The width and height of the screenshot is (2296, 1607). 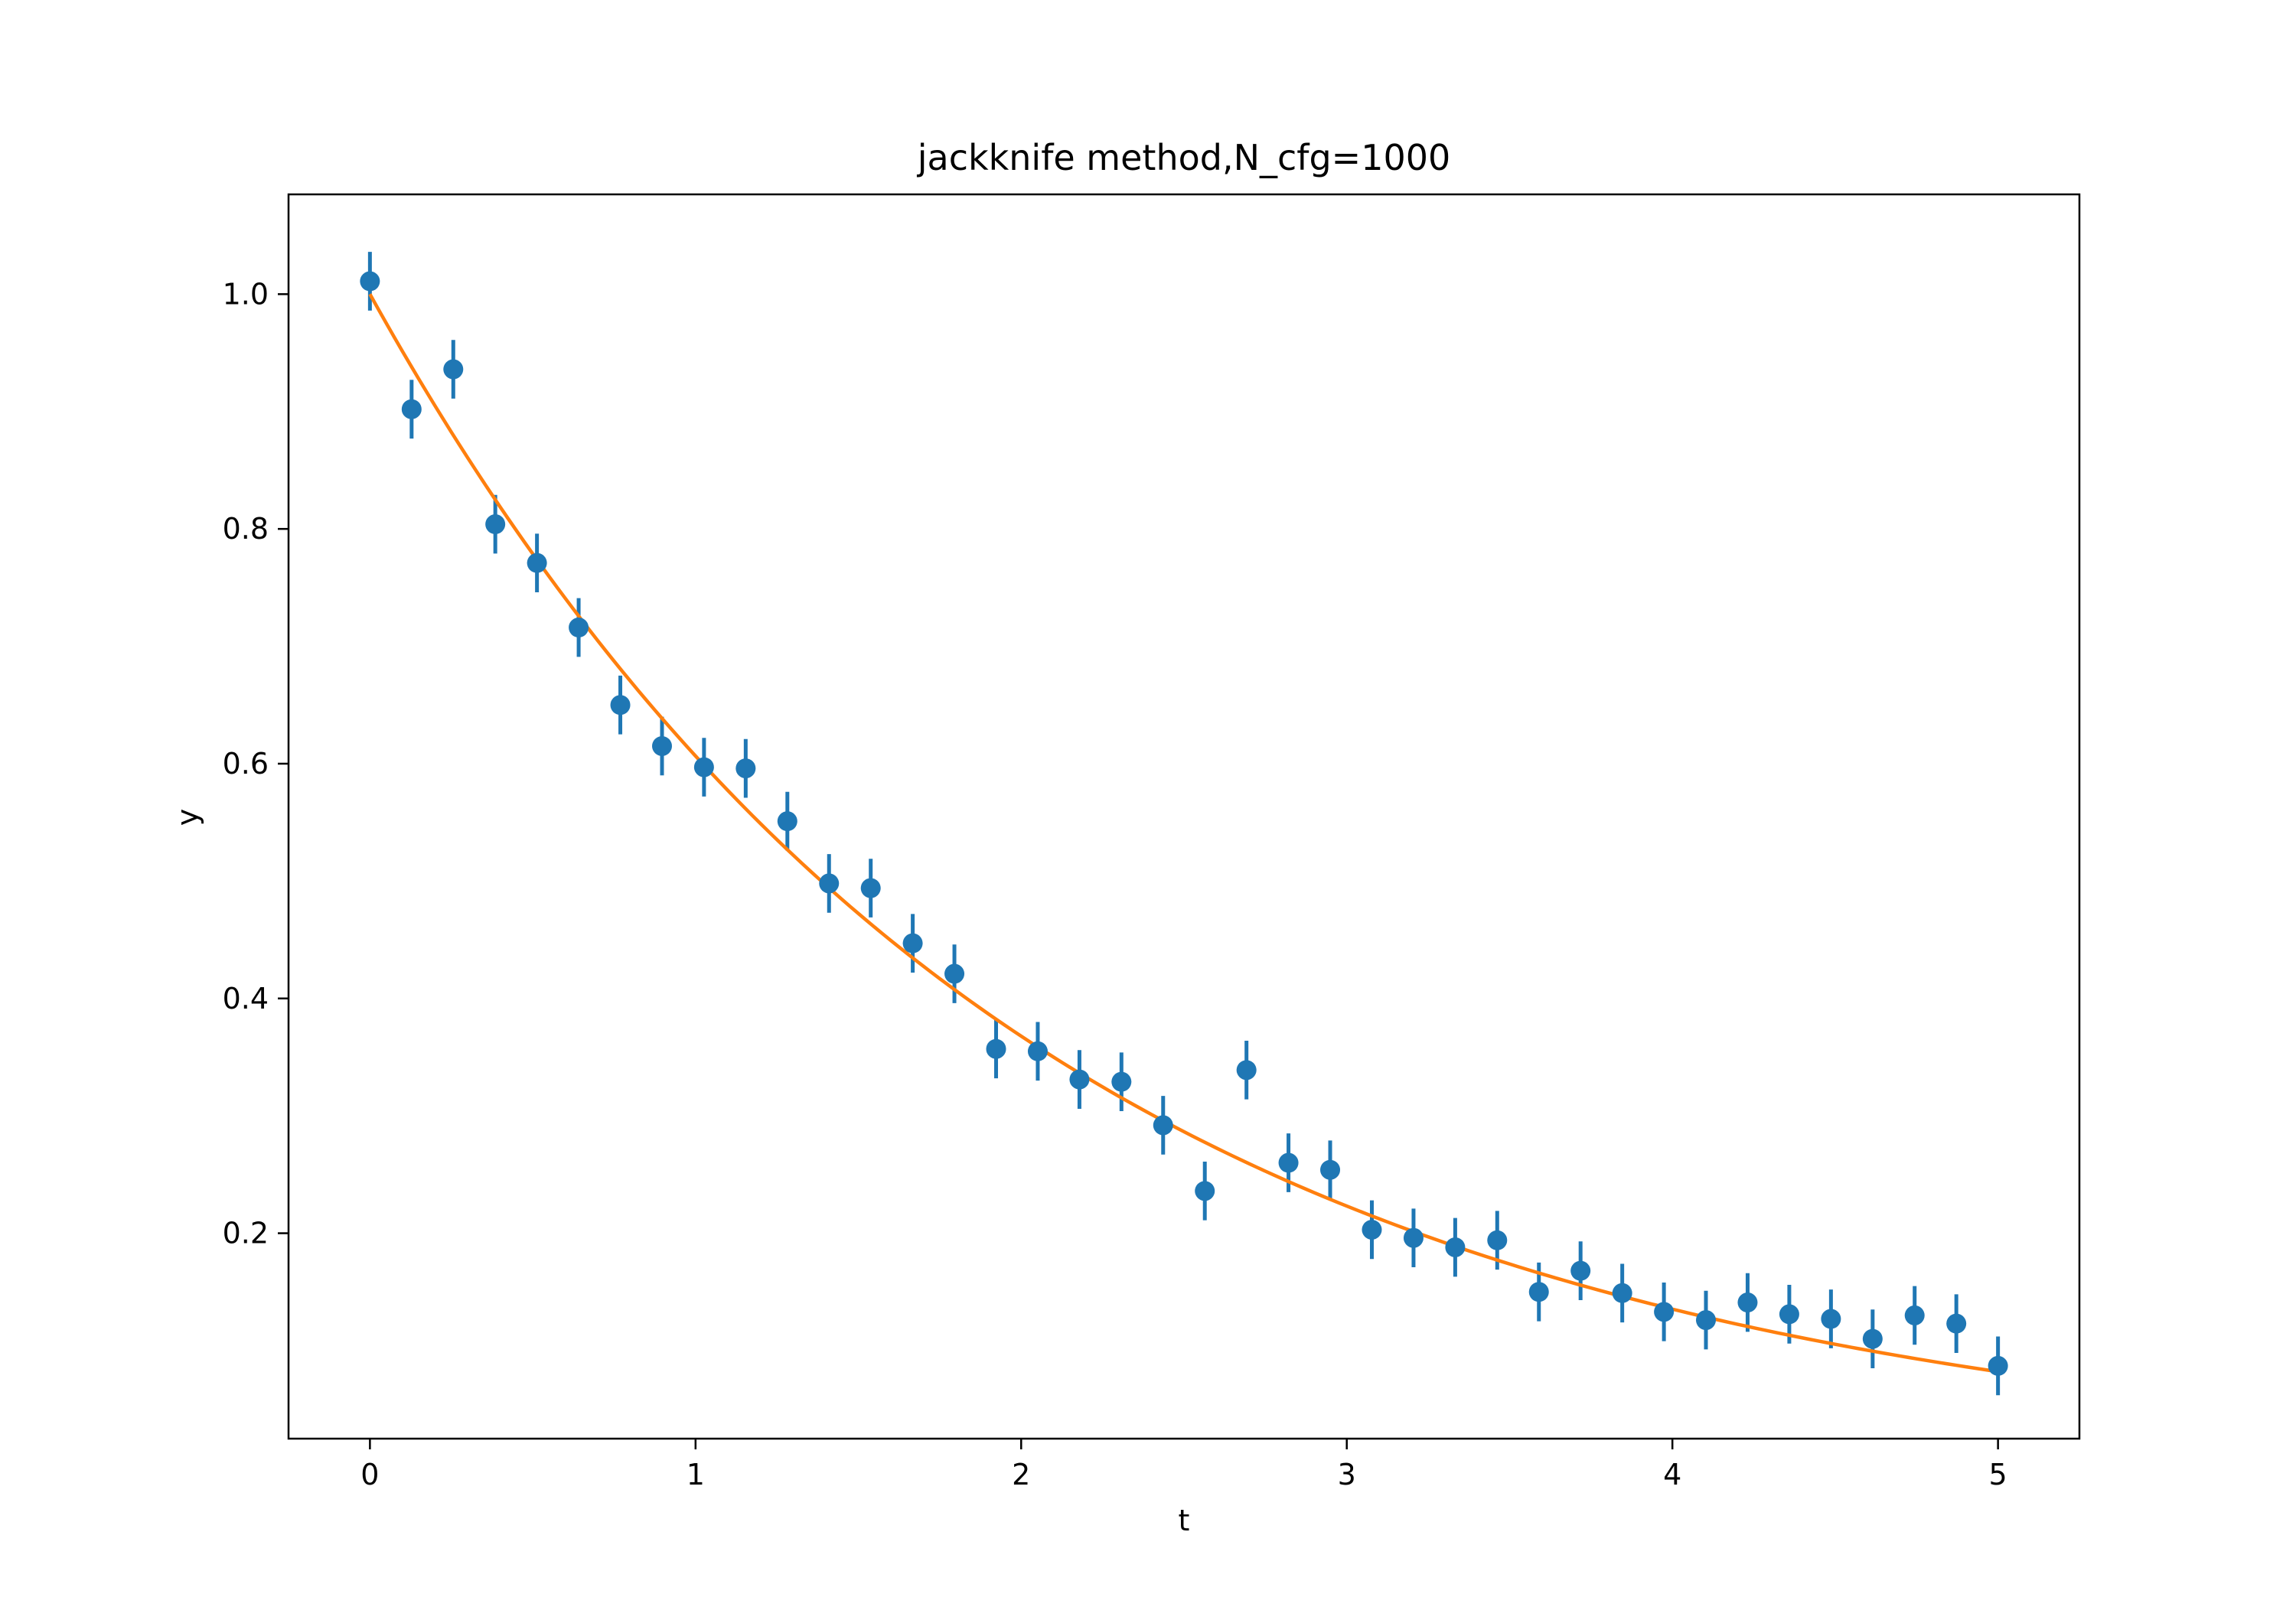 I want to click on y-axis-label: y, so click(x=187, y=817).